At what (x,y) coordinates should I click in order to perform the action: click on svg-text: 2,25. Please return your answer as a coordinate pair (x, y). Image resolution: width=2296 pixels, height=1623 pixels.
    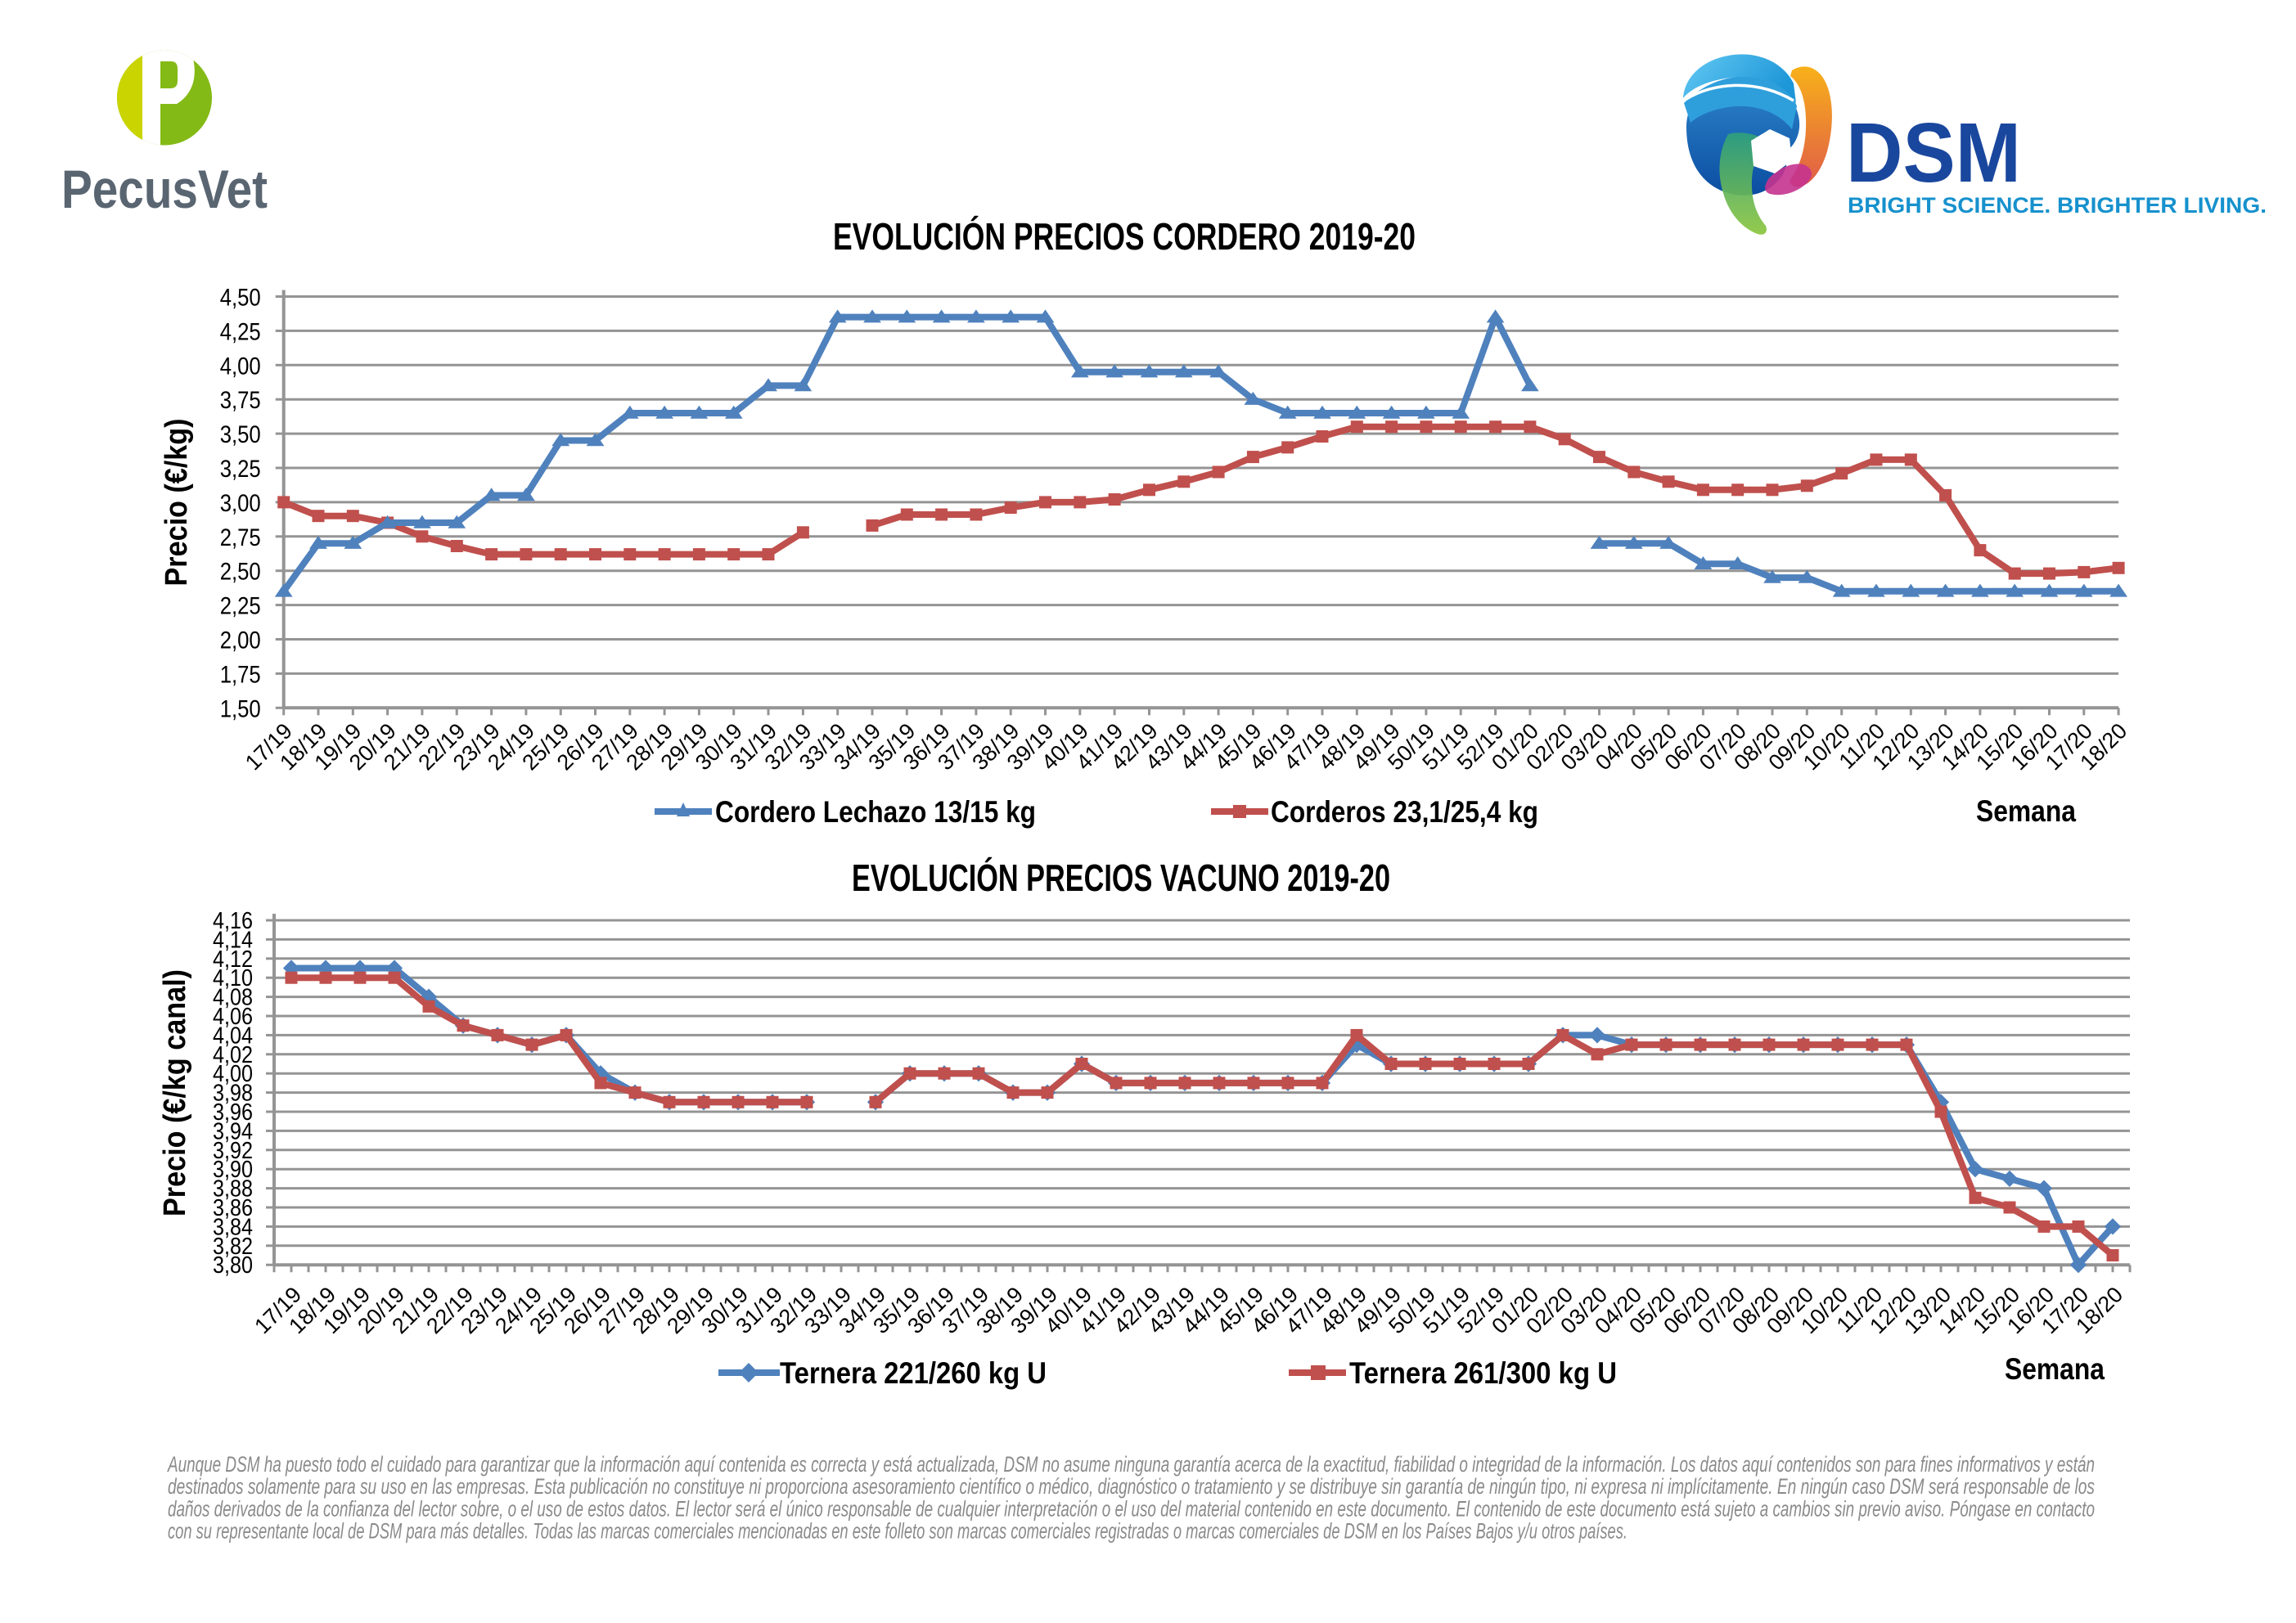
    Looking at the image, I should click on (240, 606).